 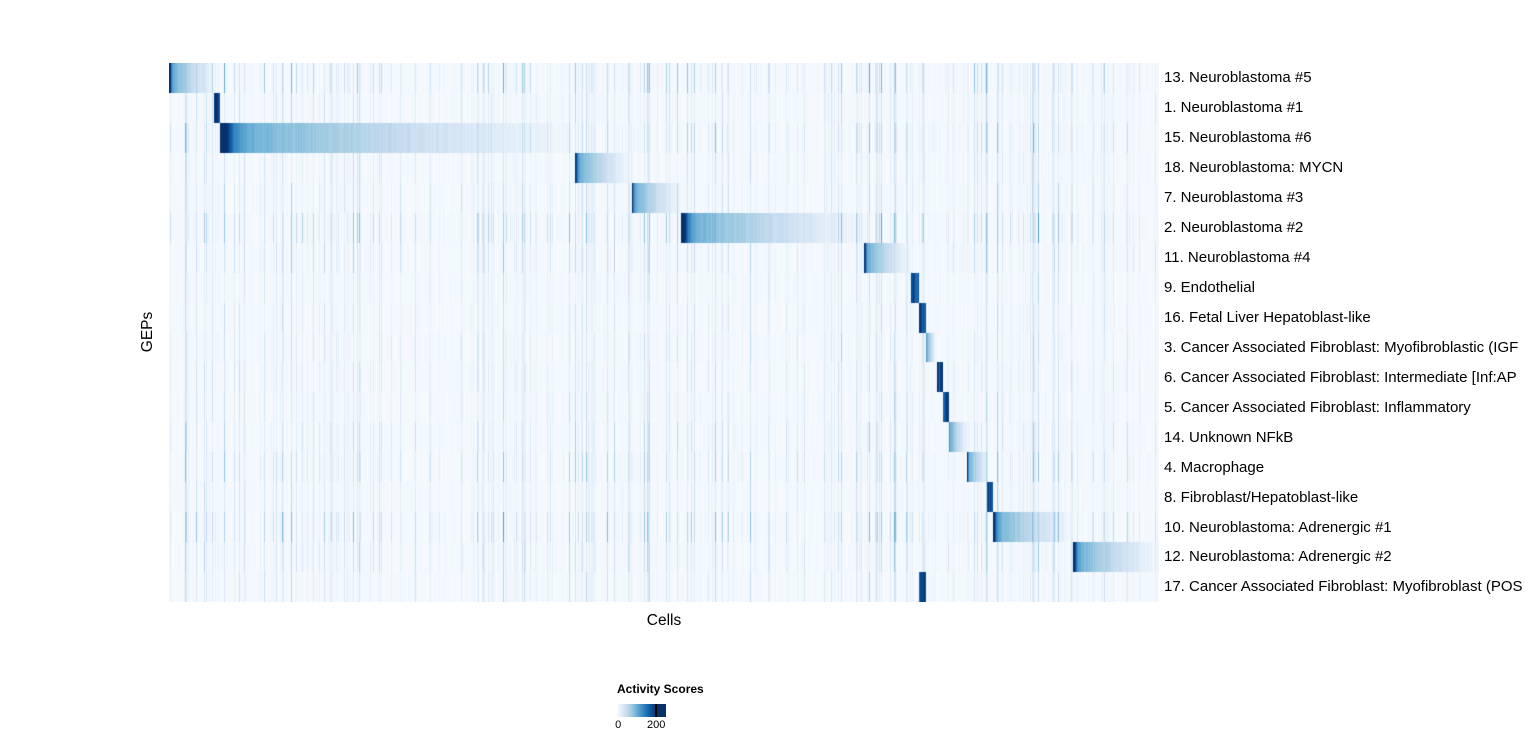 I want to click on row-label: 12. Neuroblastoma: Adrenergic #2, so click(x=1278, y=557).